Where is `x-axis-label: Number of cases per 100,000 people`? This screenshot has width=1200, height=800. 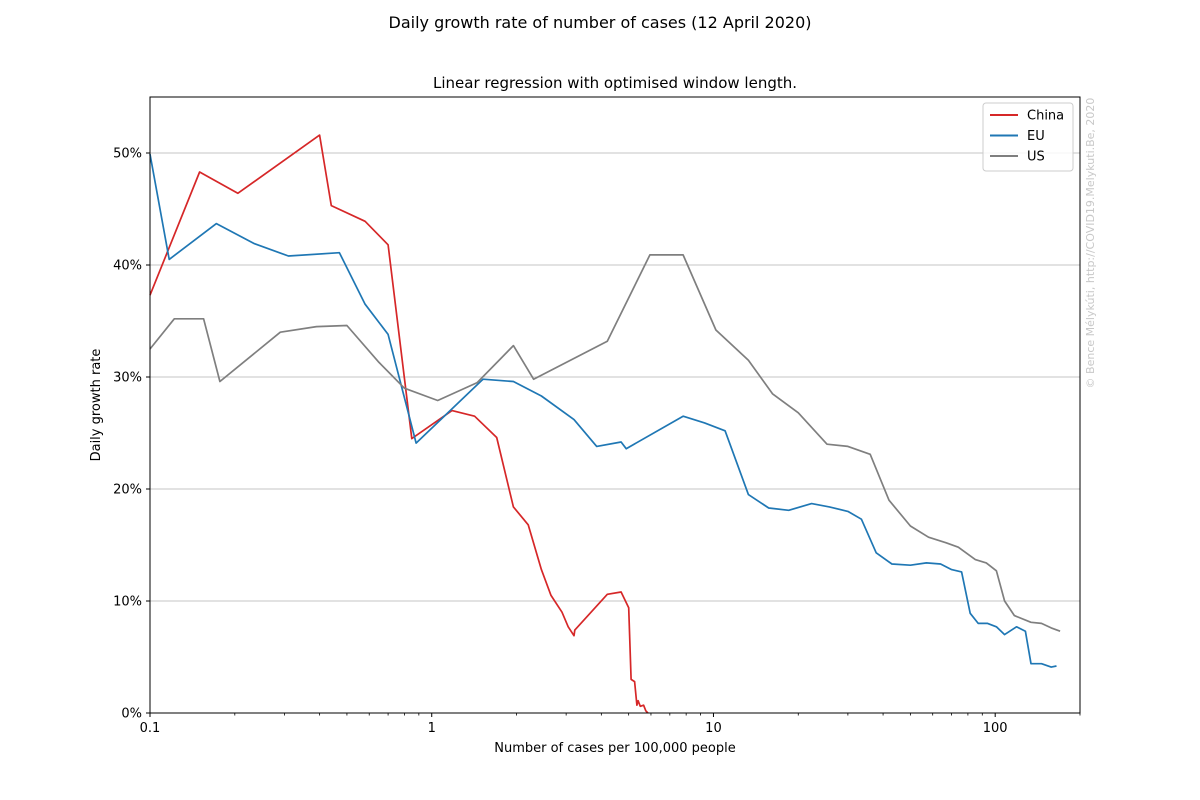
x-axis-label: Number of cases per 100,000 people is located at coordinates (615, 748).